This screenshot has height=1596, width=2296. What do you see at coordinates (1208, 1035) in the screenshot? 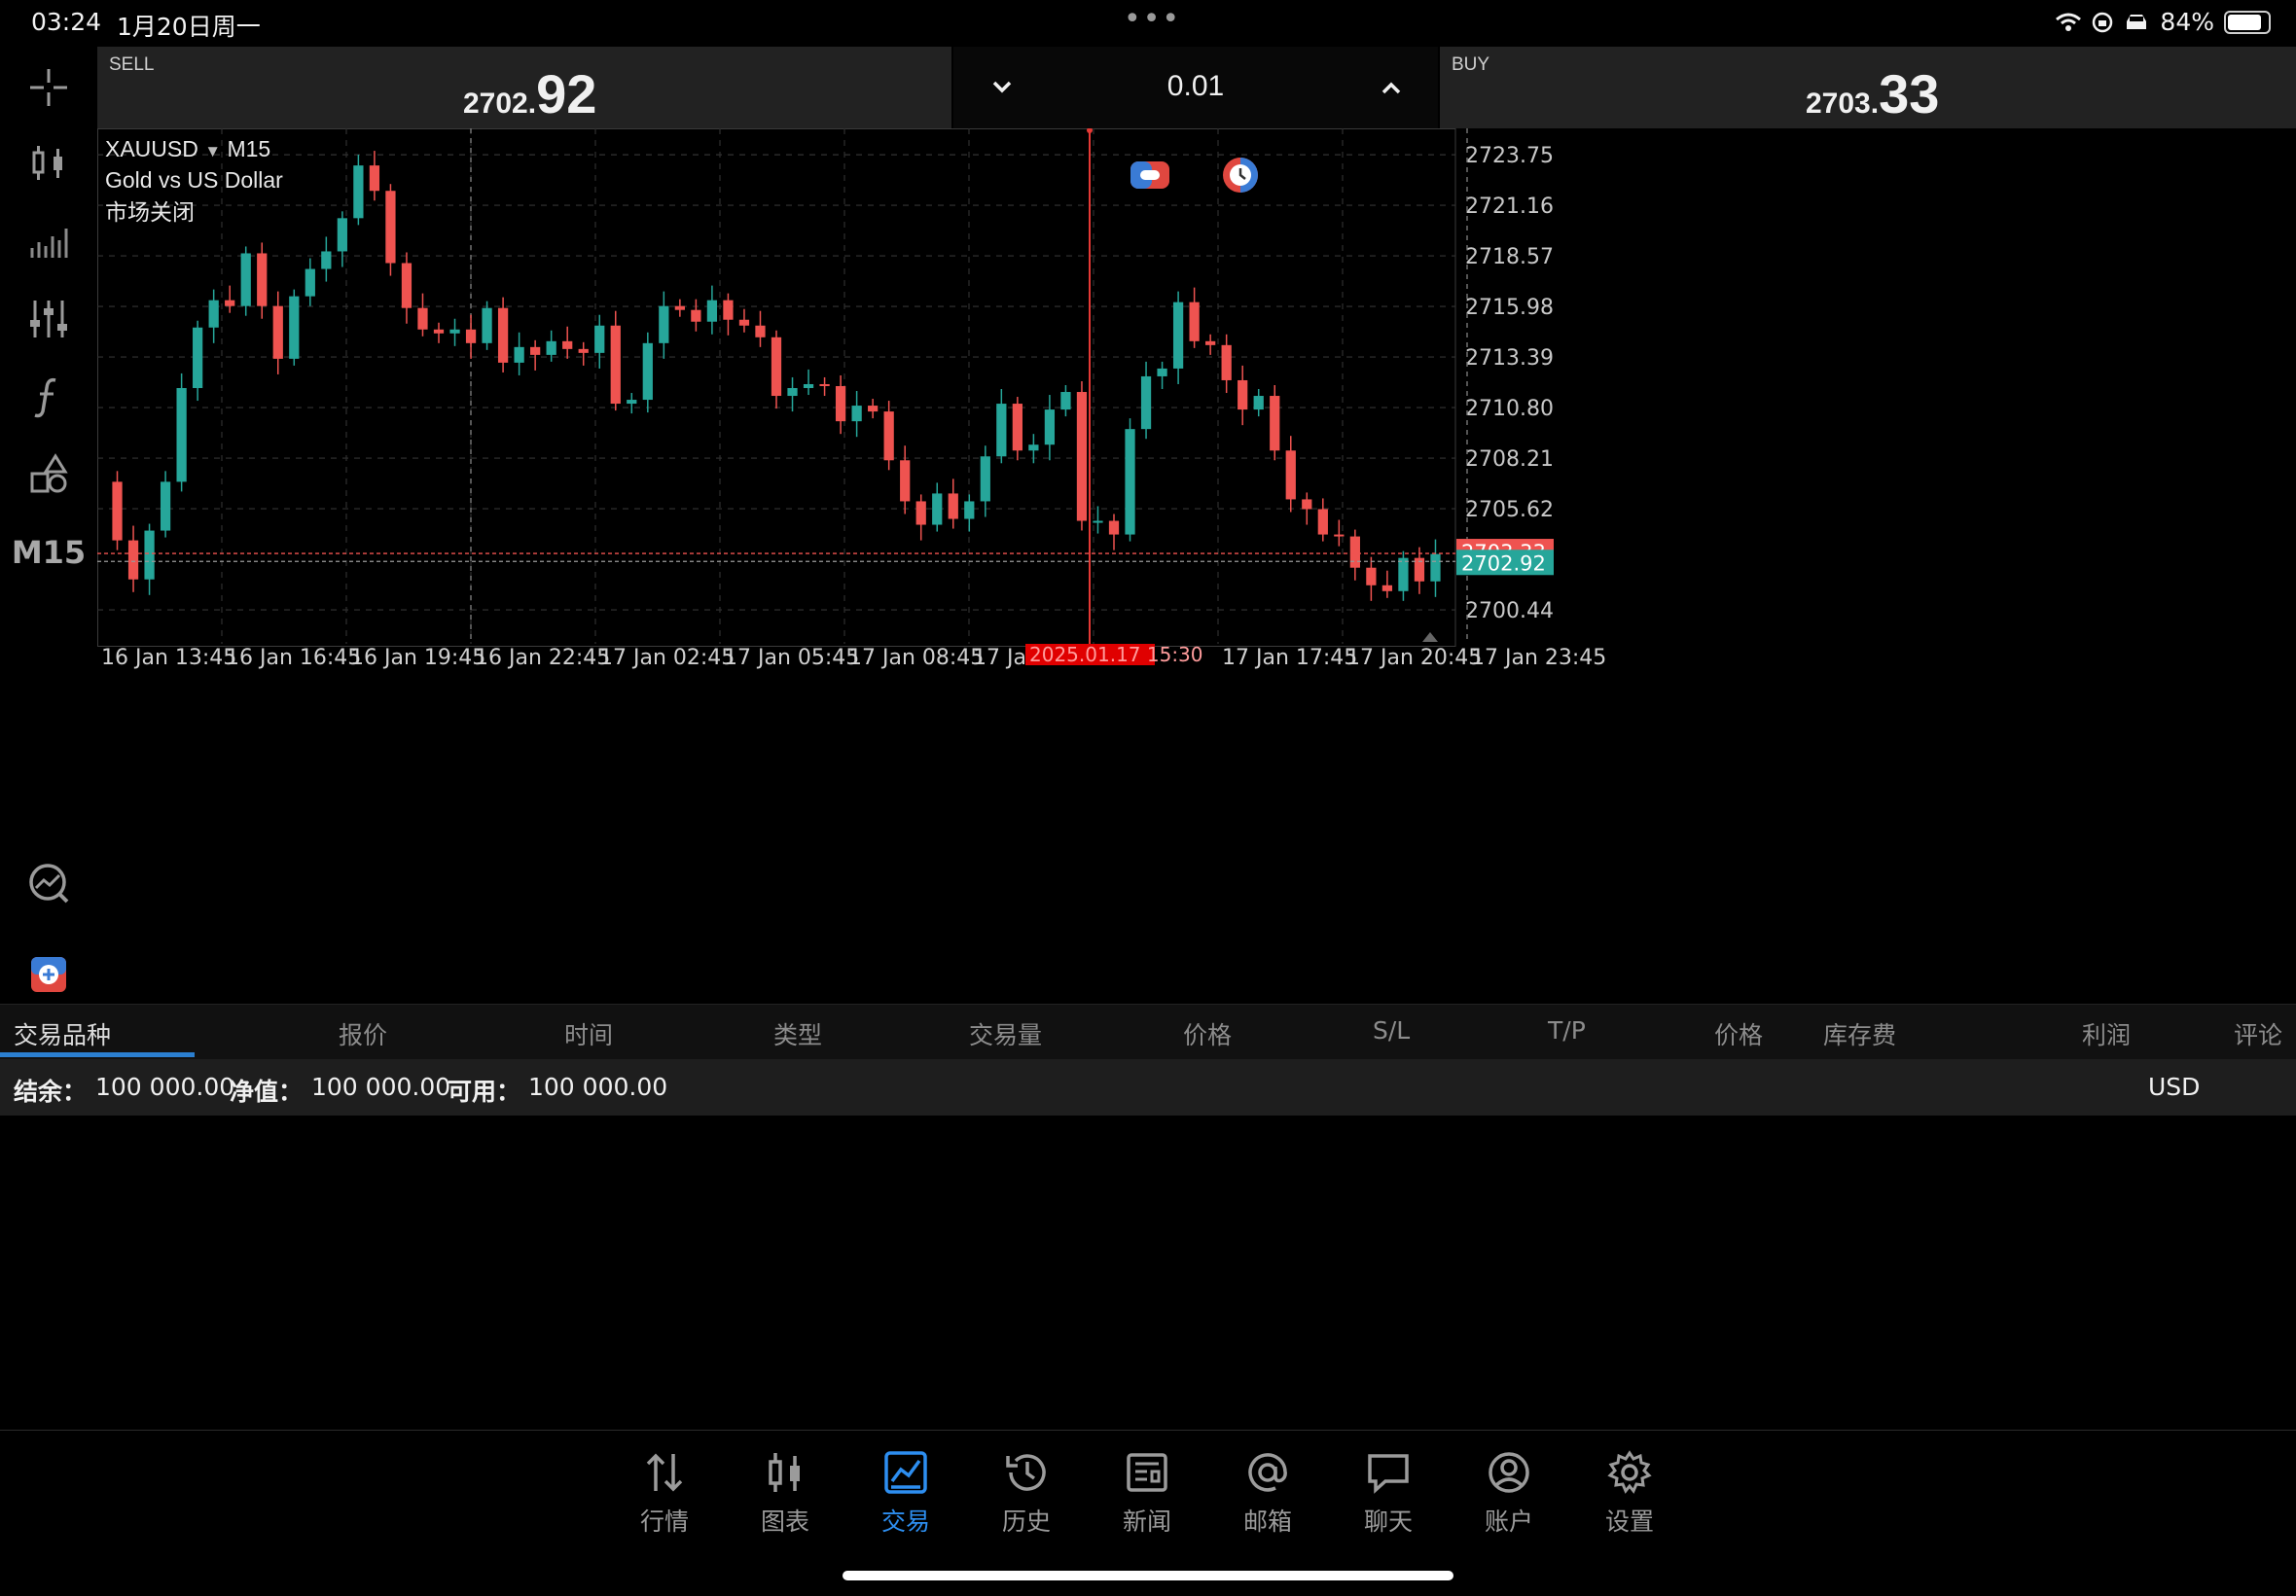
I see `col-price: 价格` at bounding box center [1208, 1035].